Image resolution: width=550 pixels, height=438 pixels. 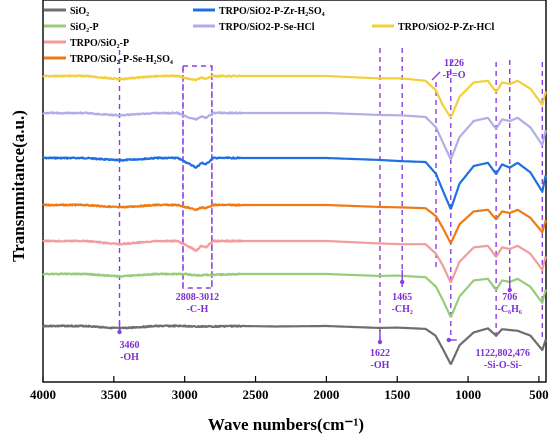 What do you see at coordinates (503, 365) in the screenshot?
I see `annotation-label: -Si-O-Si-` at bounding box center [503, 365].